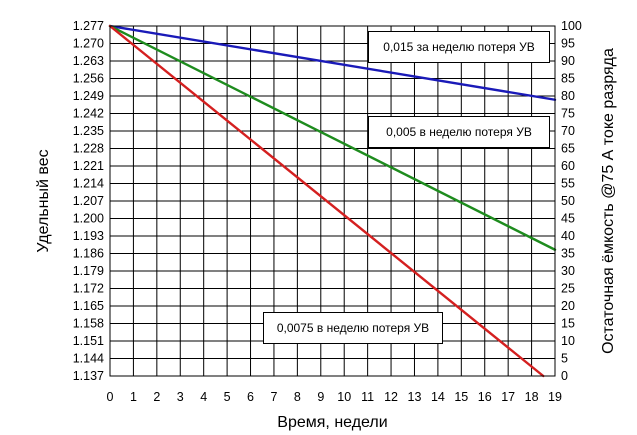 This screenshot has height=435, width=637. What do you see at coordinates (367, 397) in the screenshot?
I see `x-tick-label: 11` at bounding box center [367, 397].